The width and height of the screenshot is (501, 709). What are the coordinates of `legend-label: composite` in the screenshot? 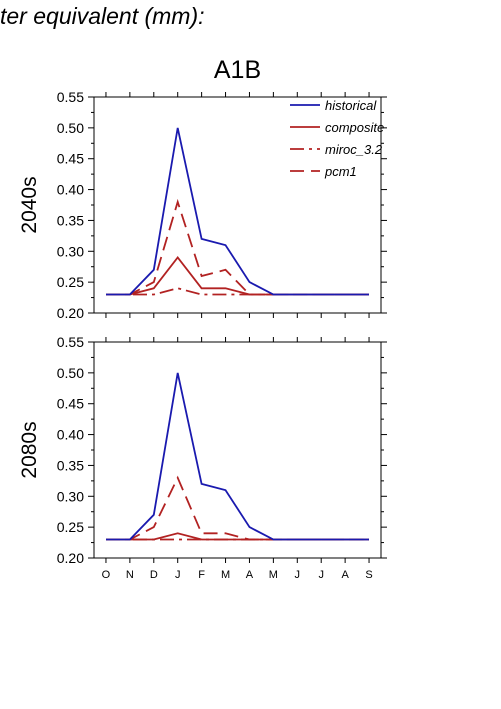 It's located at (354, 127).